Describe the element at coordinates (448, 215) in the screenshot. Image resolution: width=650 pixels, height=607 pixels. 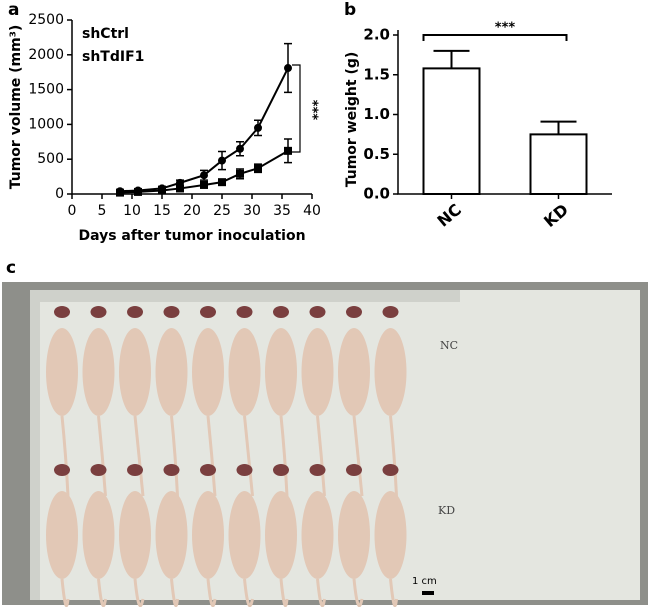
I see `x-tick-label: NC` at that location.